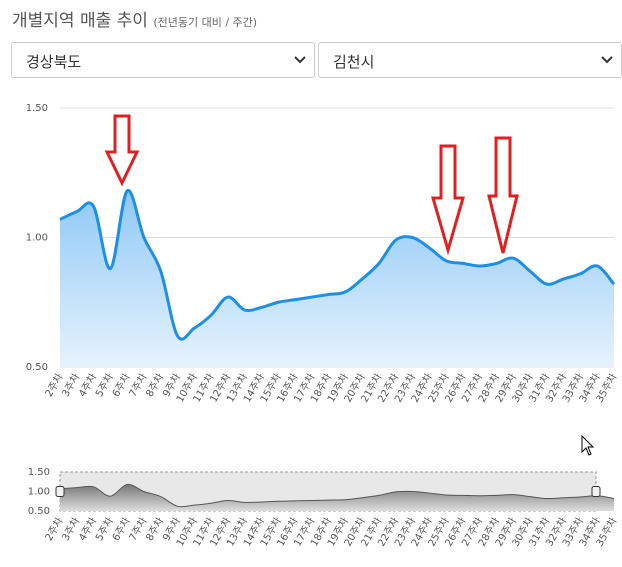  I want to click on area, so click(337, 497).